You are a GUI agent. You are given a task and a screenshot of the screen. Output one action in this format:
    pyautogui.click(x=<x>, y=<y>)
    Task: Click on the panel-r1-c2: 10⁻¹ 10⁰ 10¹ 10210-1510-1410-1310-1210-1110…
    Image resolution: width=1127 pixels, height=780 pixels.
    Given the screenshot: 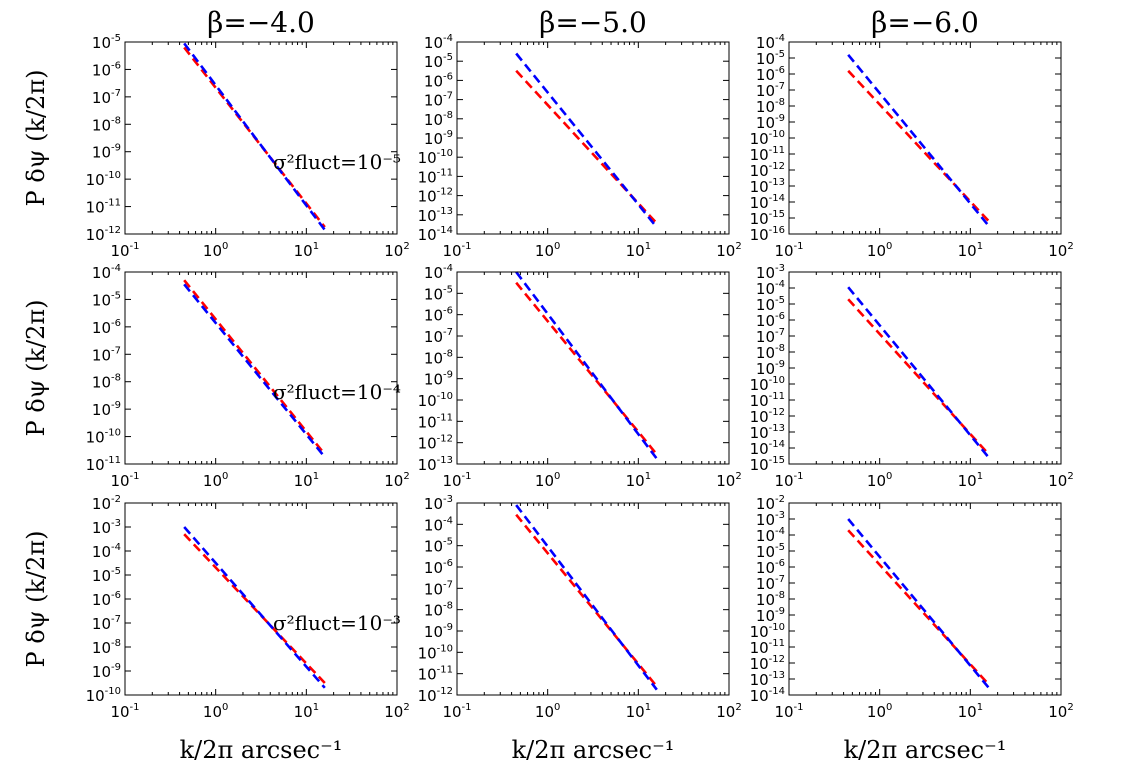 What is the action you would take?
    pyautogui.click(x=912, y=376)
    